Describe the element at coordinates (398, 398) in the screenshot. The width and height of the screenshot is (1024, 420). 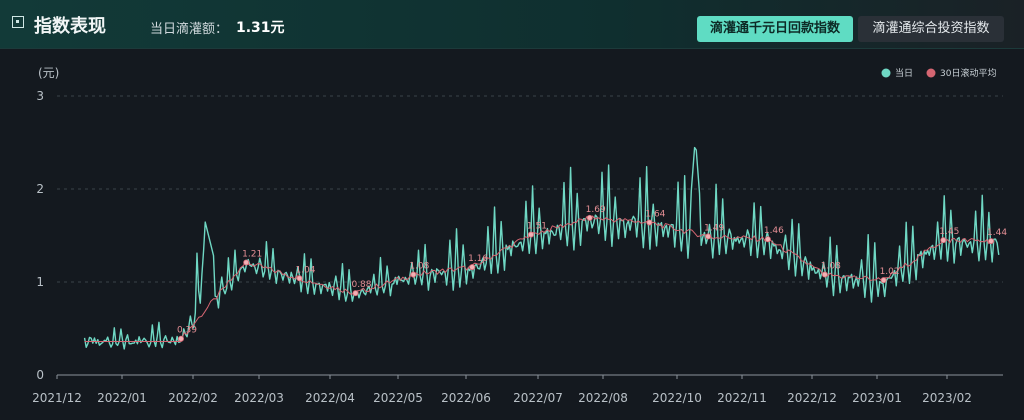
I see `x-tick-label: 2022/05` at that location.